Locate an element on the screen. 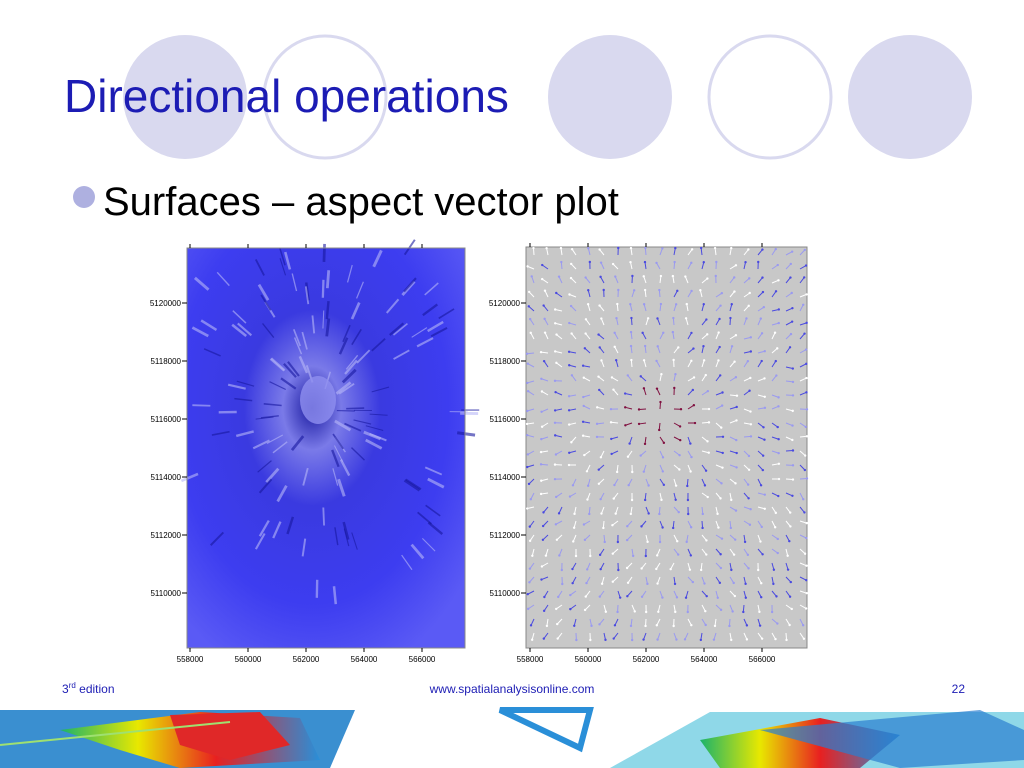 Image resolution: width=1024 pixels, height=768 pixels. url: www.spatialanalysisonline.com is located at coordinates (512, 689).